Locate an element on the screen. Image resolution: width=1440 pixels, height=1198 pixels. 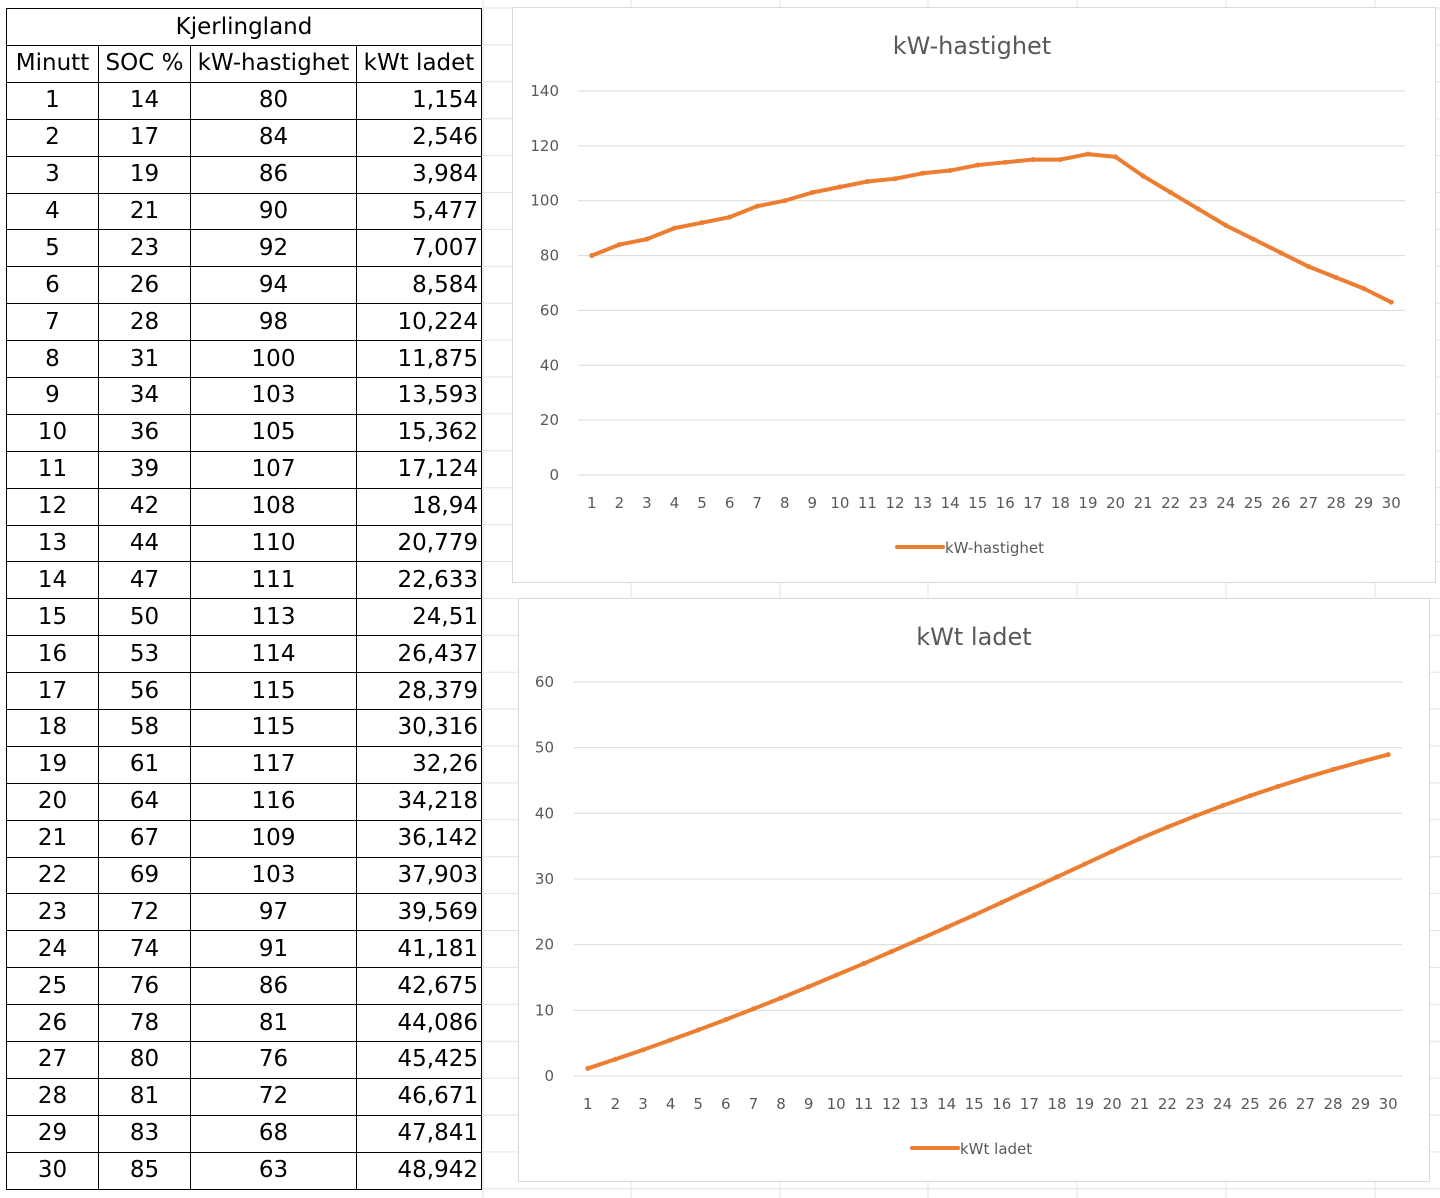
cell-kwt-ladet: 11,875 is located at coordinates (419, 359).